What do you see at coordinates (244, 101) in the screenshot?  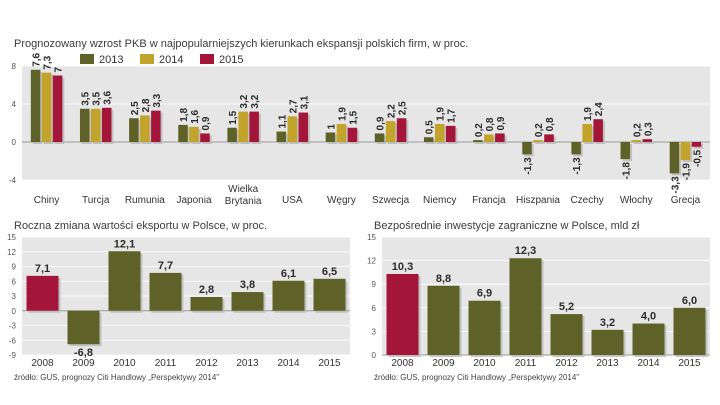 I see `value-label: 3,2` at bounding box center [244, 101].